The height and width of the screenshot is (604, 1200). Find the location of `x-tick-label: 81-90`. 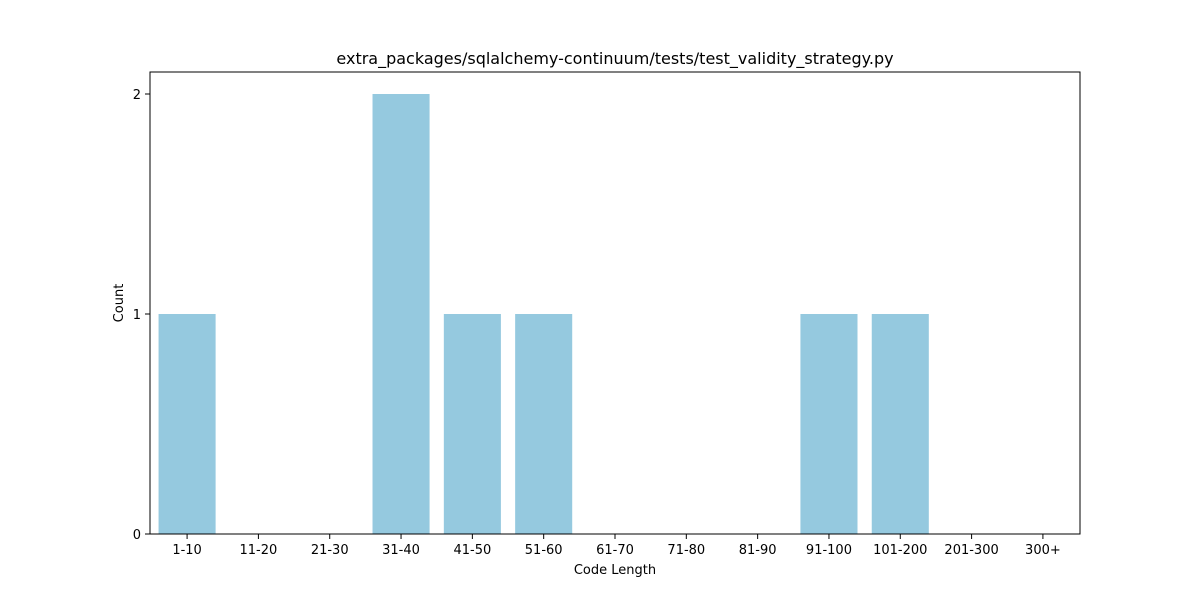

x-tick-label: 81-90 is located at coordinates (758, 550).